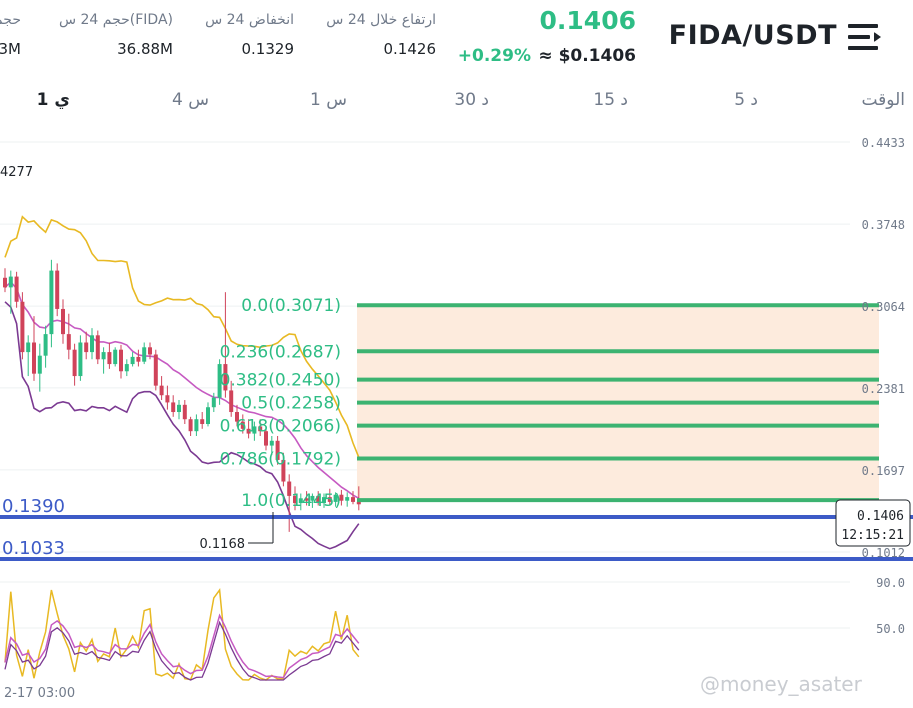  What do you see at coordinates (223, 544) in the screenshot?
I see `low-price-label: 0.1168` at bounding box center [223, 544].